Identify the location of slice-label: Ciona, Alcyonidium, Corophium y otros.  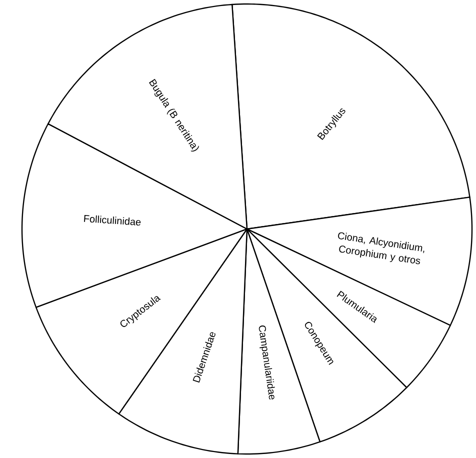
(381, 248).